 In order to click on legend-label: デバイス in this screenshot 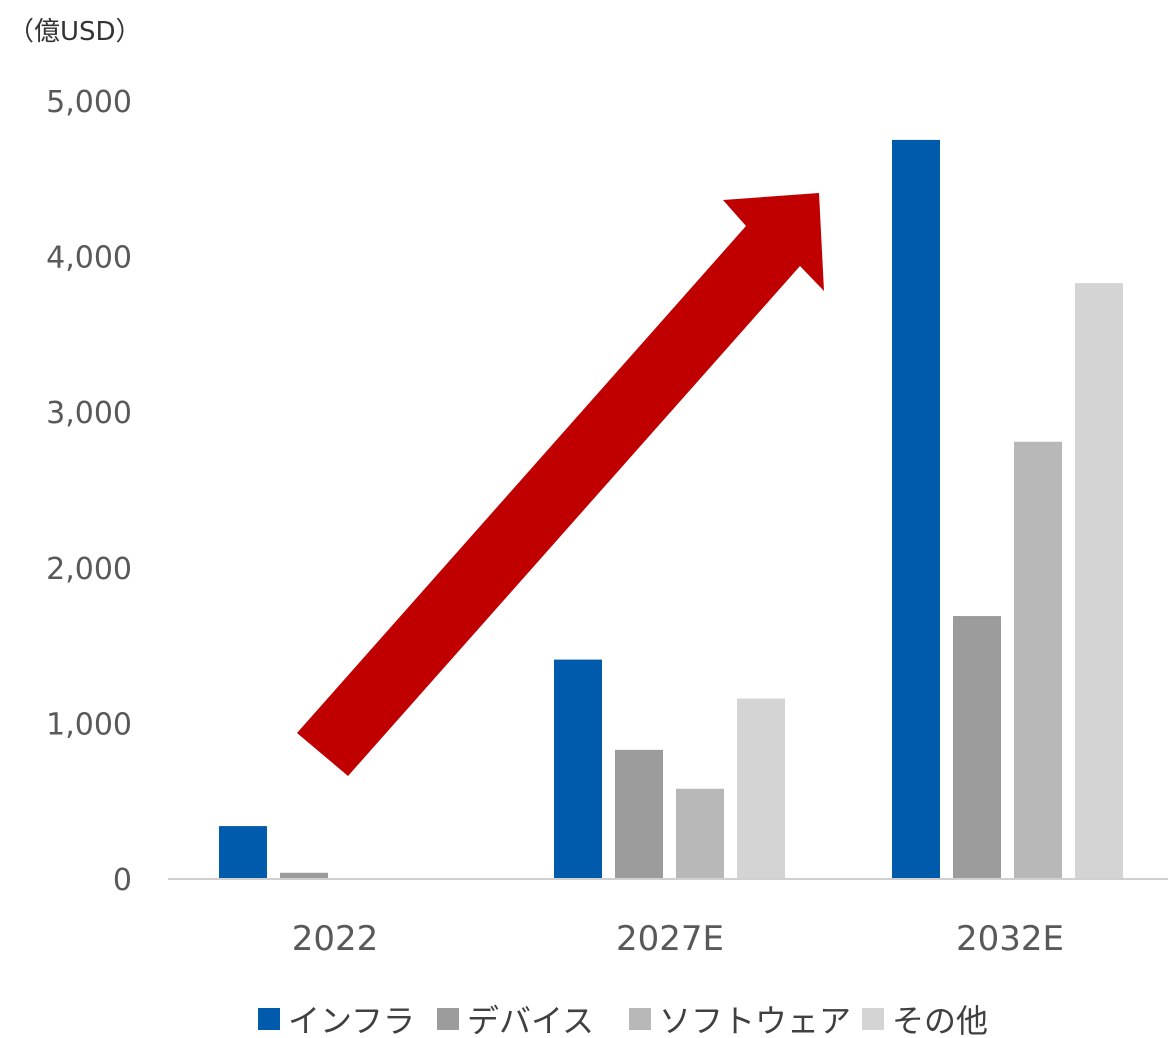, I will do `click(530, 1020)`.